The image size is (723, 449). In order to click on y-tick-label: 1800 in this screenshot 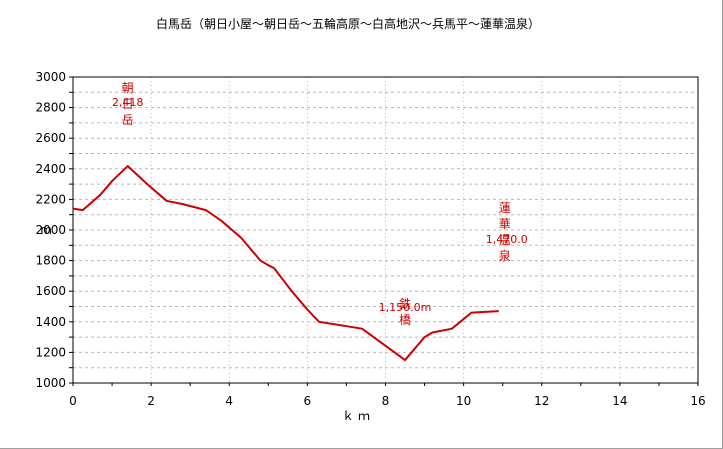, I will do `click(50, 261)`.